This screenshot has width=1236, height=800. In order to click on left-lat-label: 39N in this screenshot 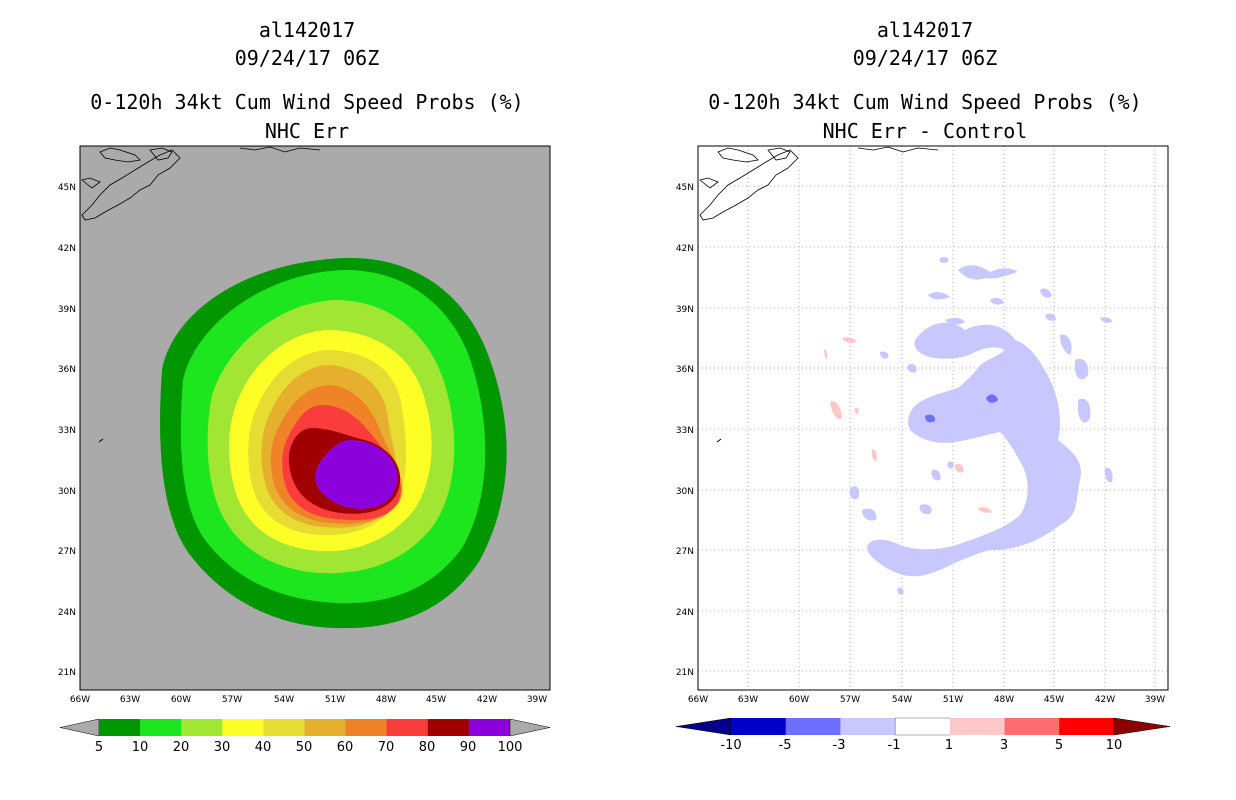, I will do `click(67, 310)`.